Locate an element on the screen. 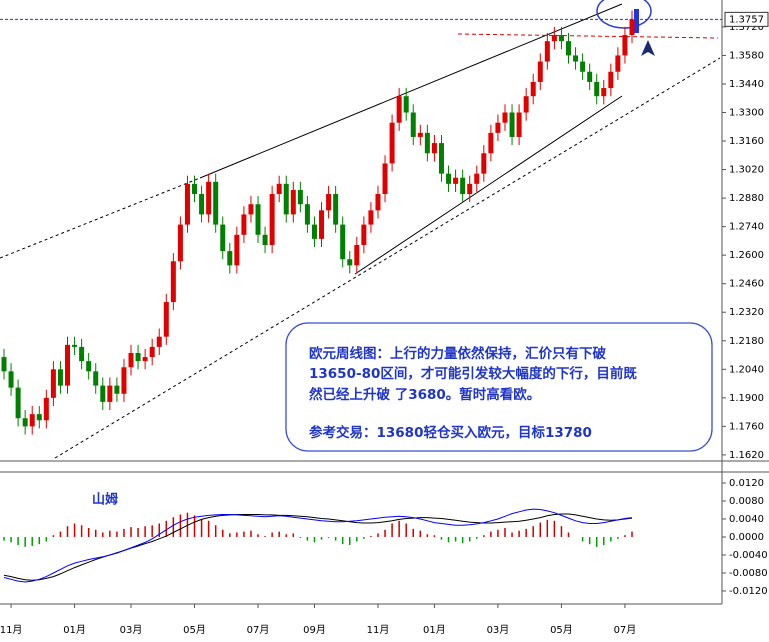 Image resolution: width=769 pixels, height=642 pixels. y-tick-label: 1.3300 is located at coordinates (746, 113).